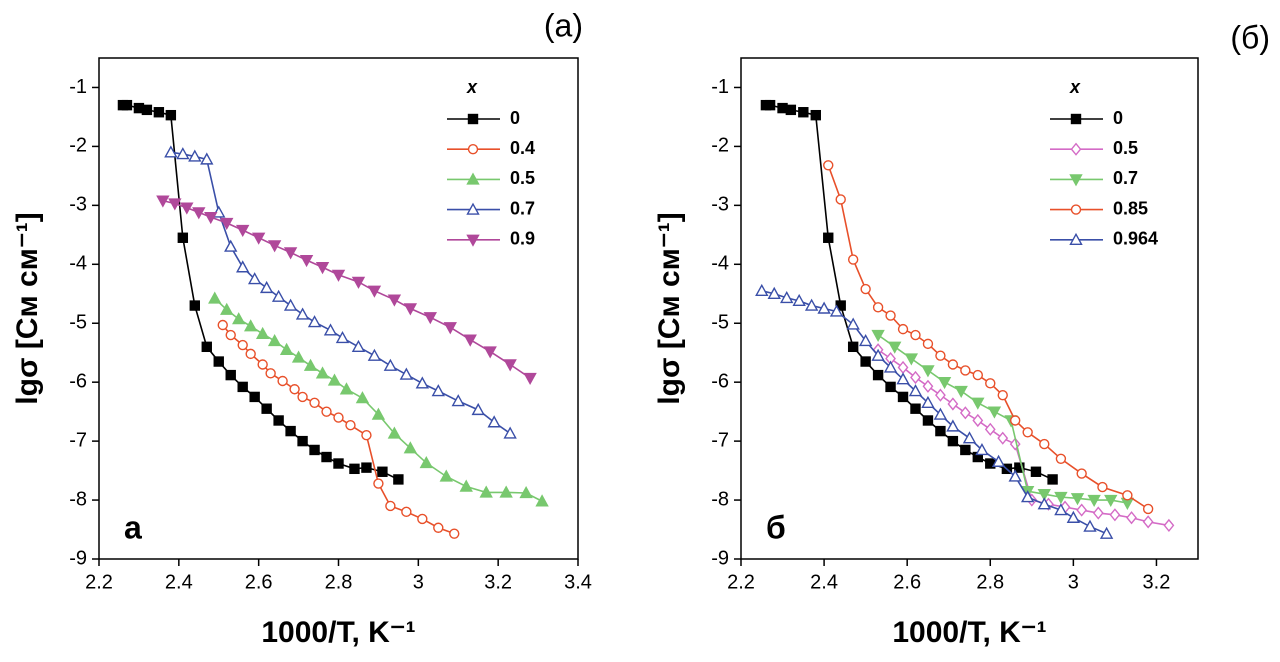 The height and width of the screenshot is (662, 1280). I want to click on y-tick-label: -9, so click(720, 558).